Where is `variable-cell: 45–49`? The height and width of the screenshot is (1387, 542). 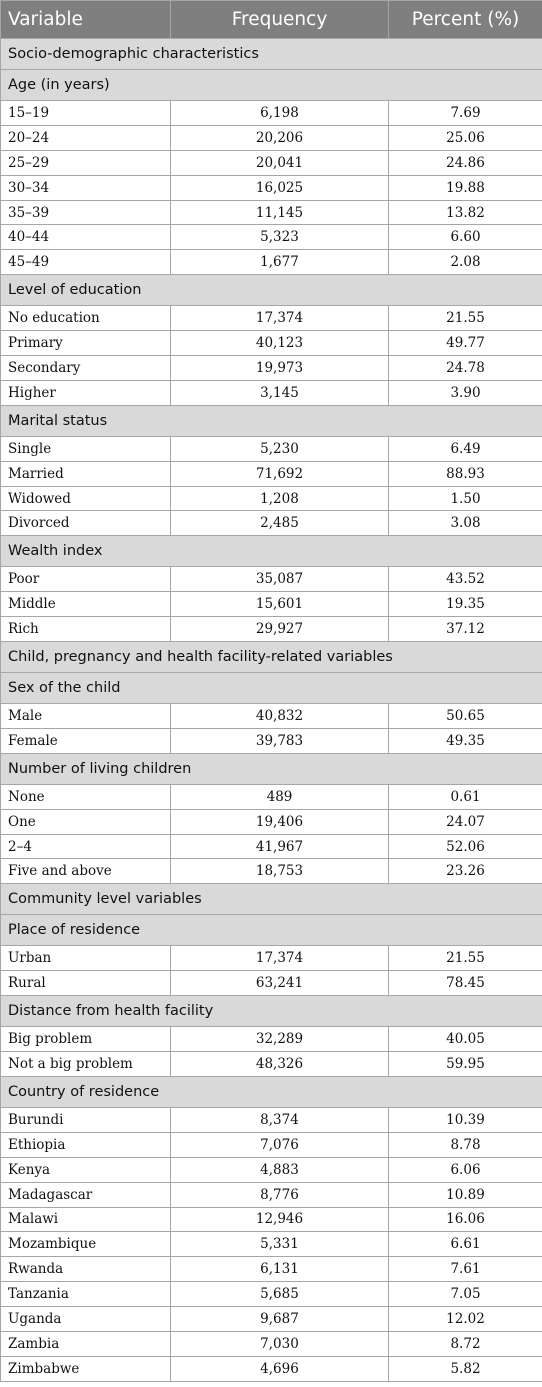 variable-cell: 45–49 is located at coordinates (85, 262).